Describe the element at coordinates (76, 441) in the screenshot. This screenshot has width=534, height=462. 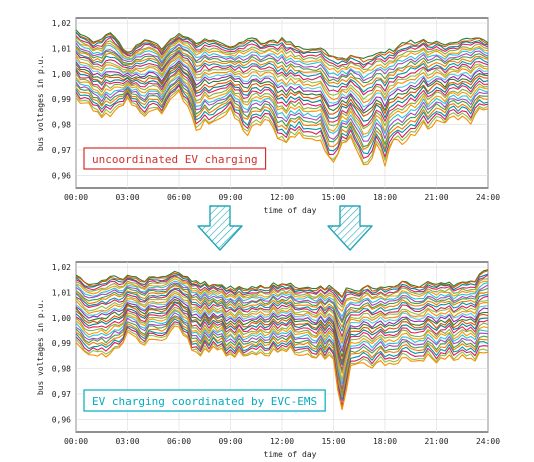
I see `x-tick-label: 00:00` at that location.